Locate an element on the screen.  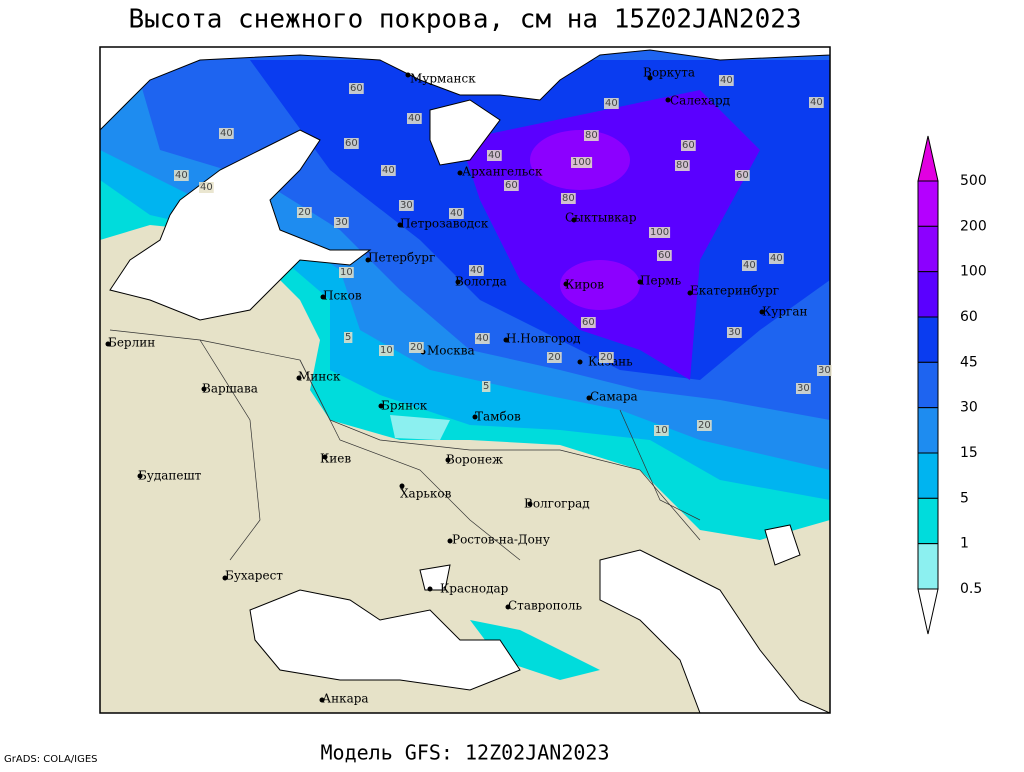
colorbar-label: 60 is located at coordinates (969, 317).